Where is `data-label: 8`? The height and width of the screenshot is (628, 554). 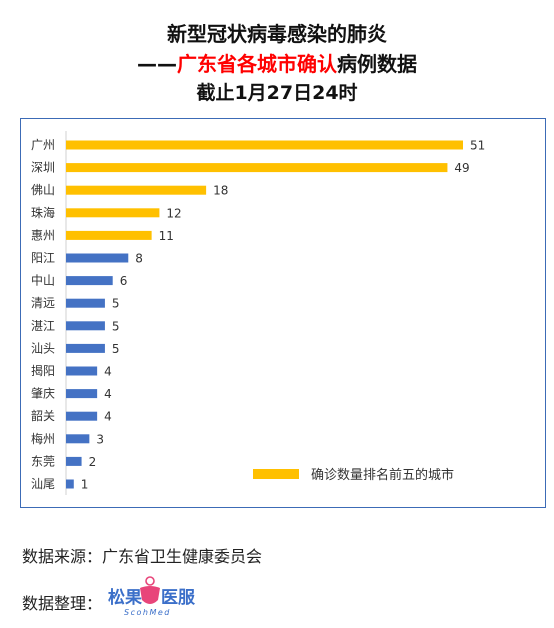
data-label: 8 is located at coordinates (139, 259).